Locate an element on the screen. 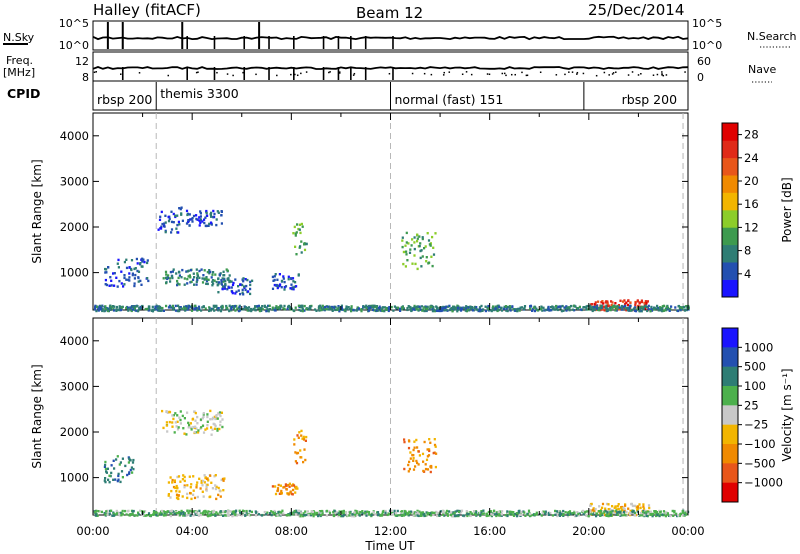  cpid-segment-label: rbsp 200 is located at coordinates (649, 99).